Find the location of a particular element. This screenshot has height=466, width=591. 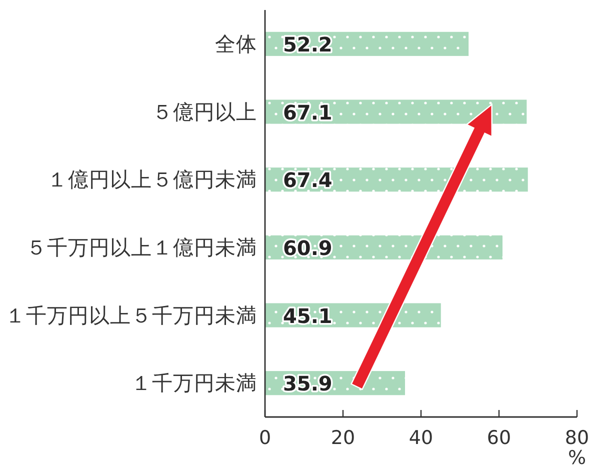

data-label: 45.1 is located at coordinates (307, 316).